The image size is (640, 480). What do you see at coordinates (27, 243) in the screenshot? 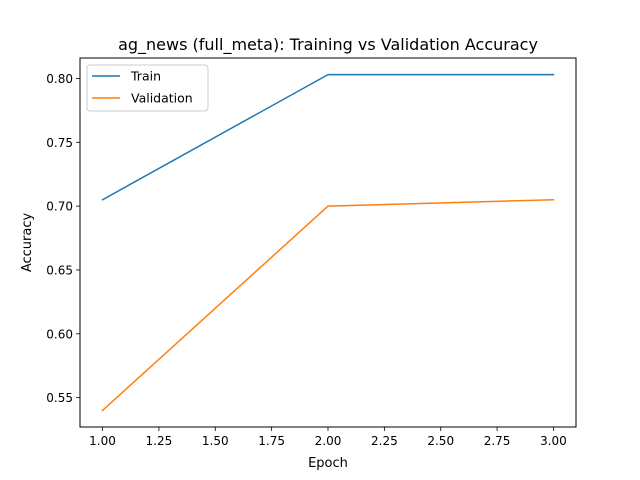
I see `y-axis-label: Accuracy` at bounding box center [27, 243].